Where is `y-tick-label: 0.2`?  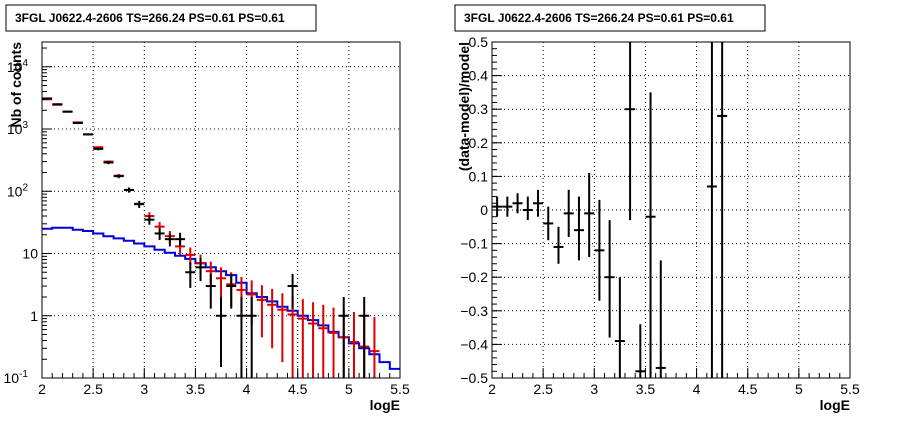 y-tick-label: 0.2 is located at coordinates (479, 143).